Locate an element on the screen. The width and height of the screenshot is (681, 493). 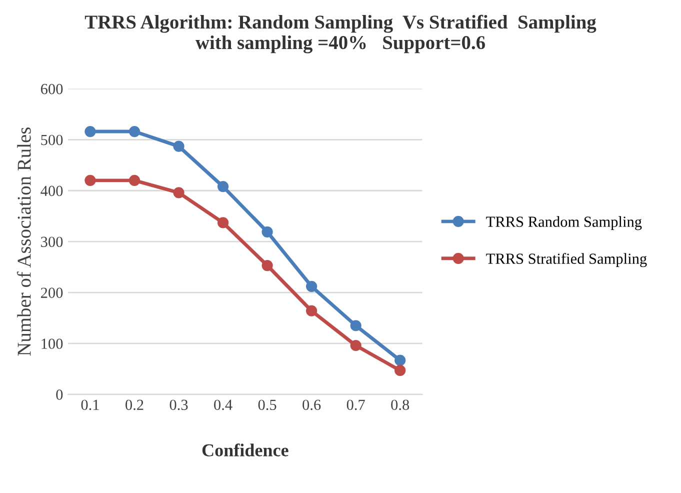
x-tick-label: 0.8 is located at coordinates (400, 405).